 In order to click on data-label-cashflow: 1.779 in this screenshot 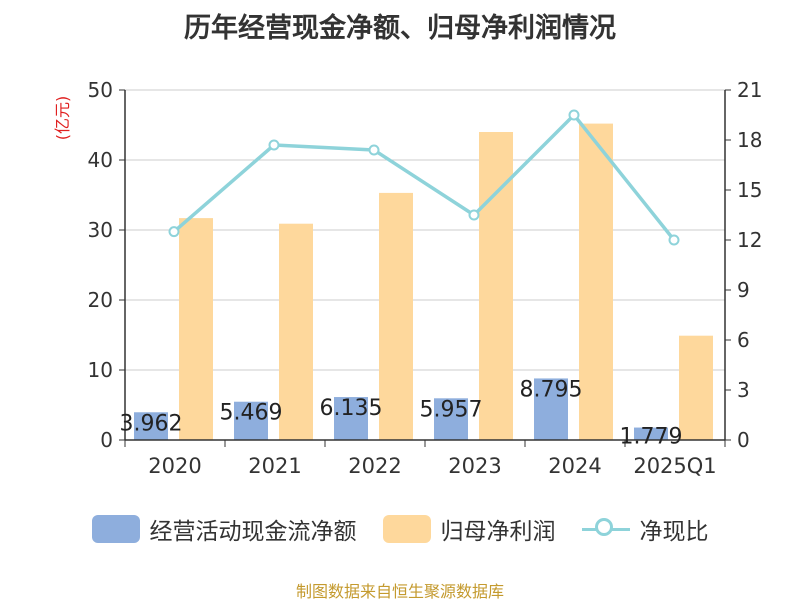, I will do `click(651, 437)`.